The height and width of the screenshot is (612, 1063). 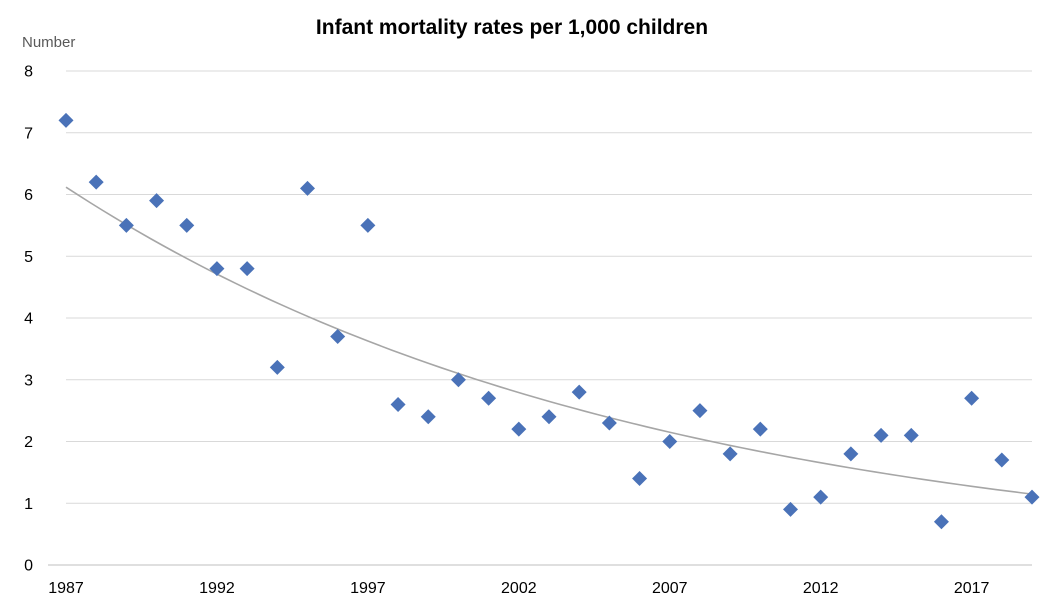 What do you see at coordinates (48, 42) in the screenshot?
I see `y-axis-label: Number` at bounding box center [48, 42].